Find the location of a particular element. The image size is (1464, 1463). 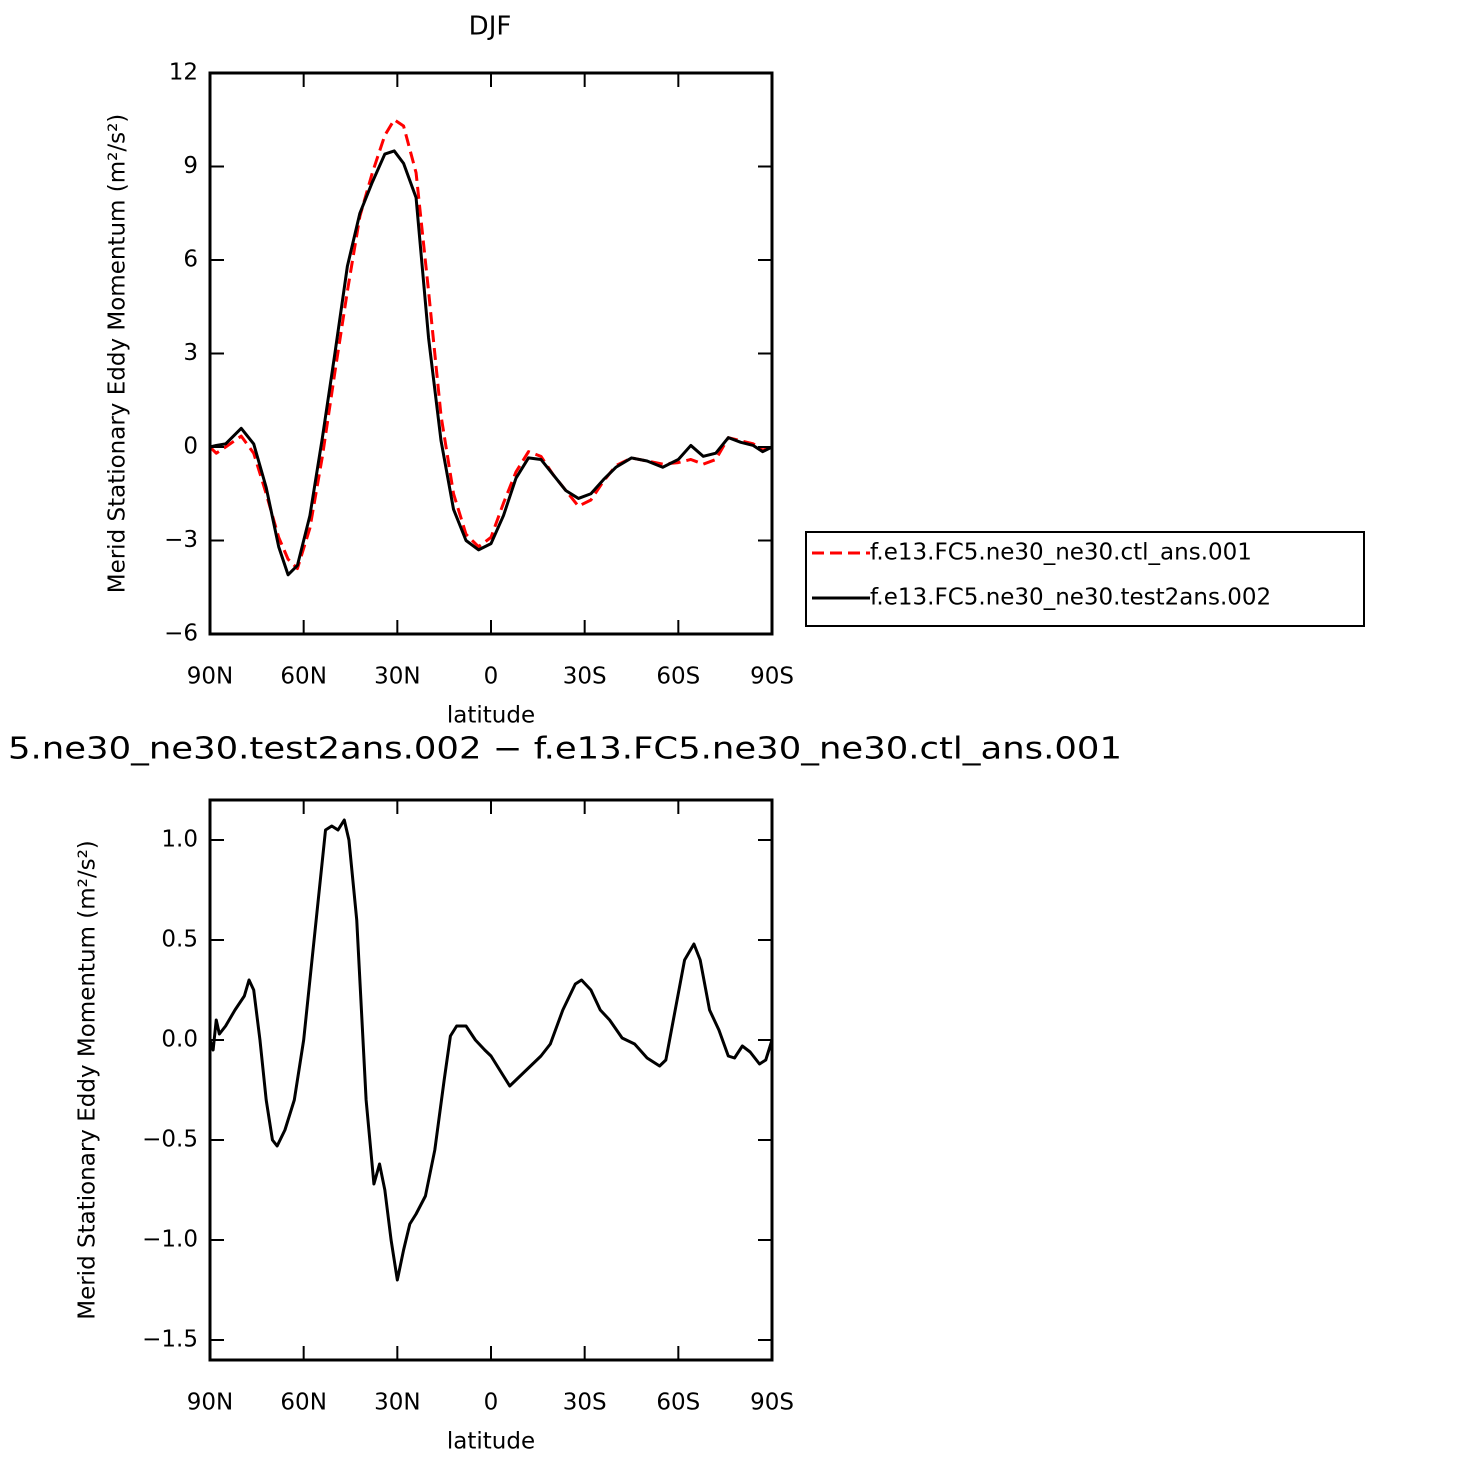

y-tick-label: 6 is located at coordinates (190, 260).